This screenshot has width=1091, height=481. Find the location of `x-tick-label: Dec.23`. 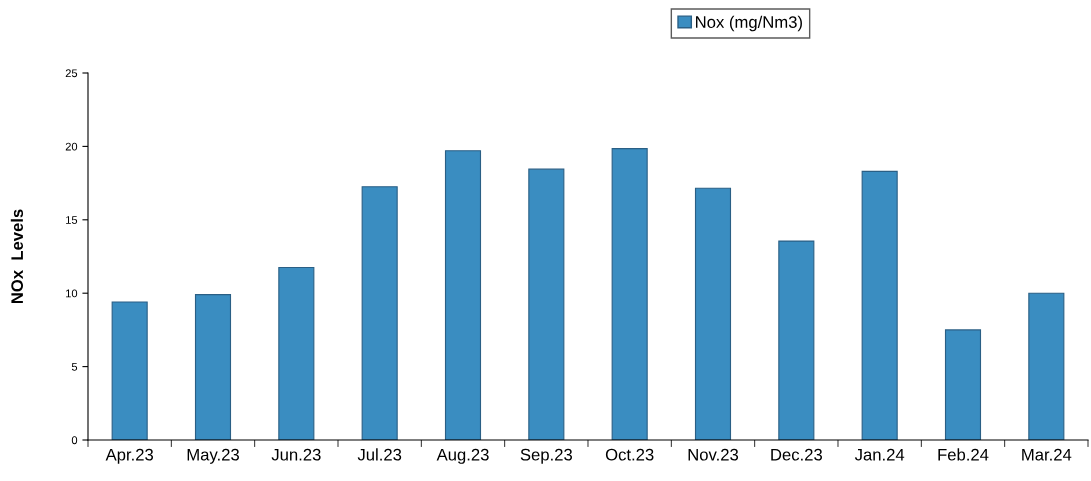

x-tick-label: Dec.23 is located at coordinates (797, 454).